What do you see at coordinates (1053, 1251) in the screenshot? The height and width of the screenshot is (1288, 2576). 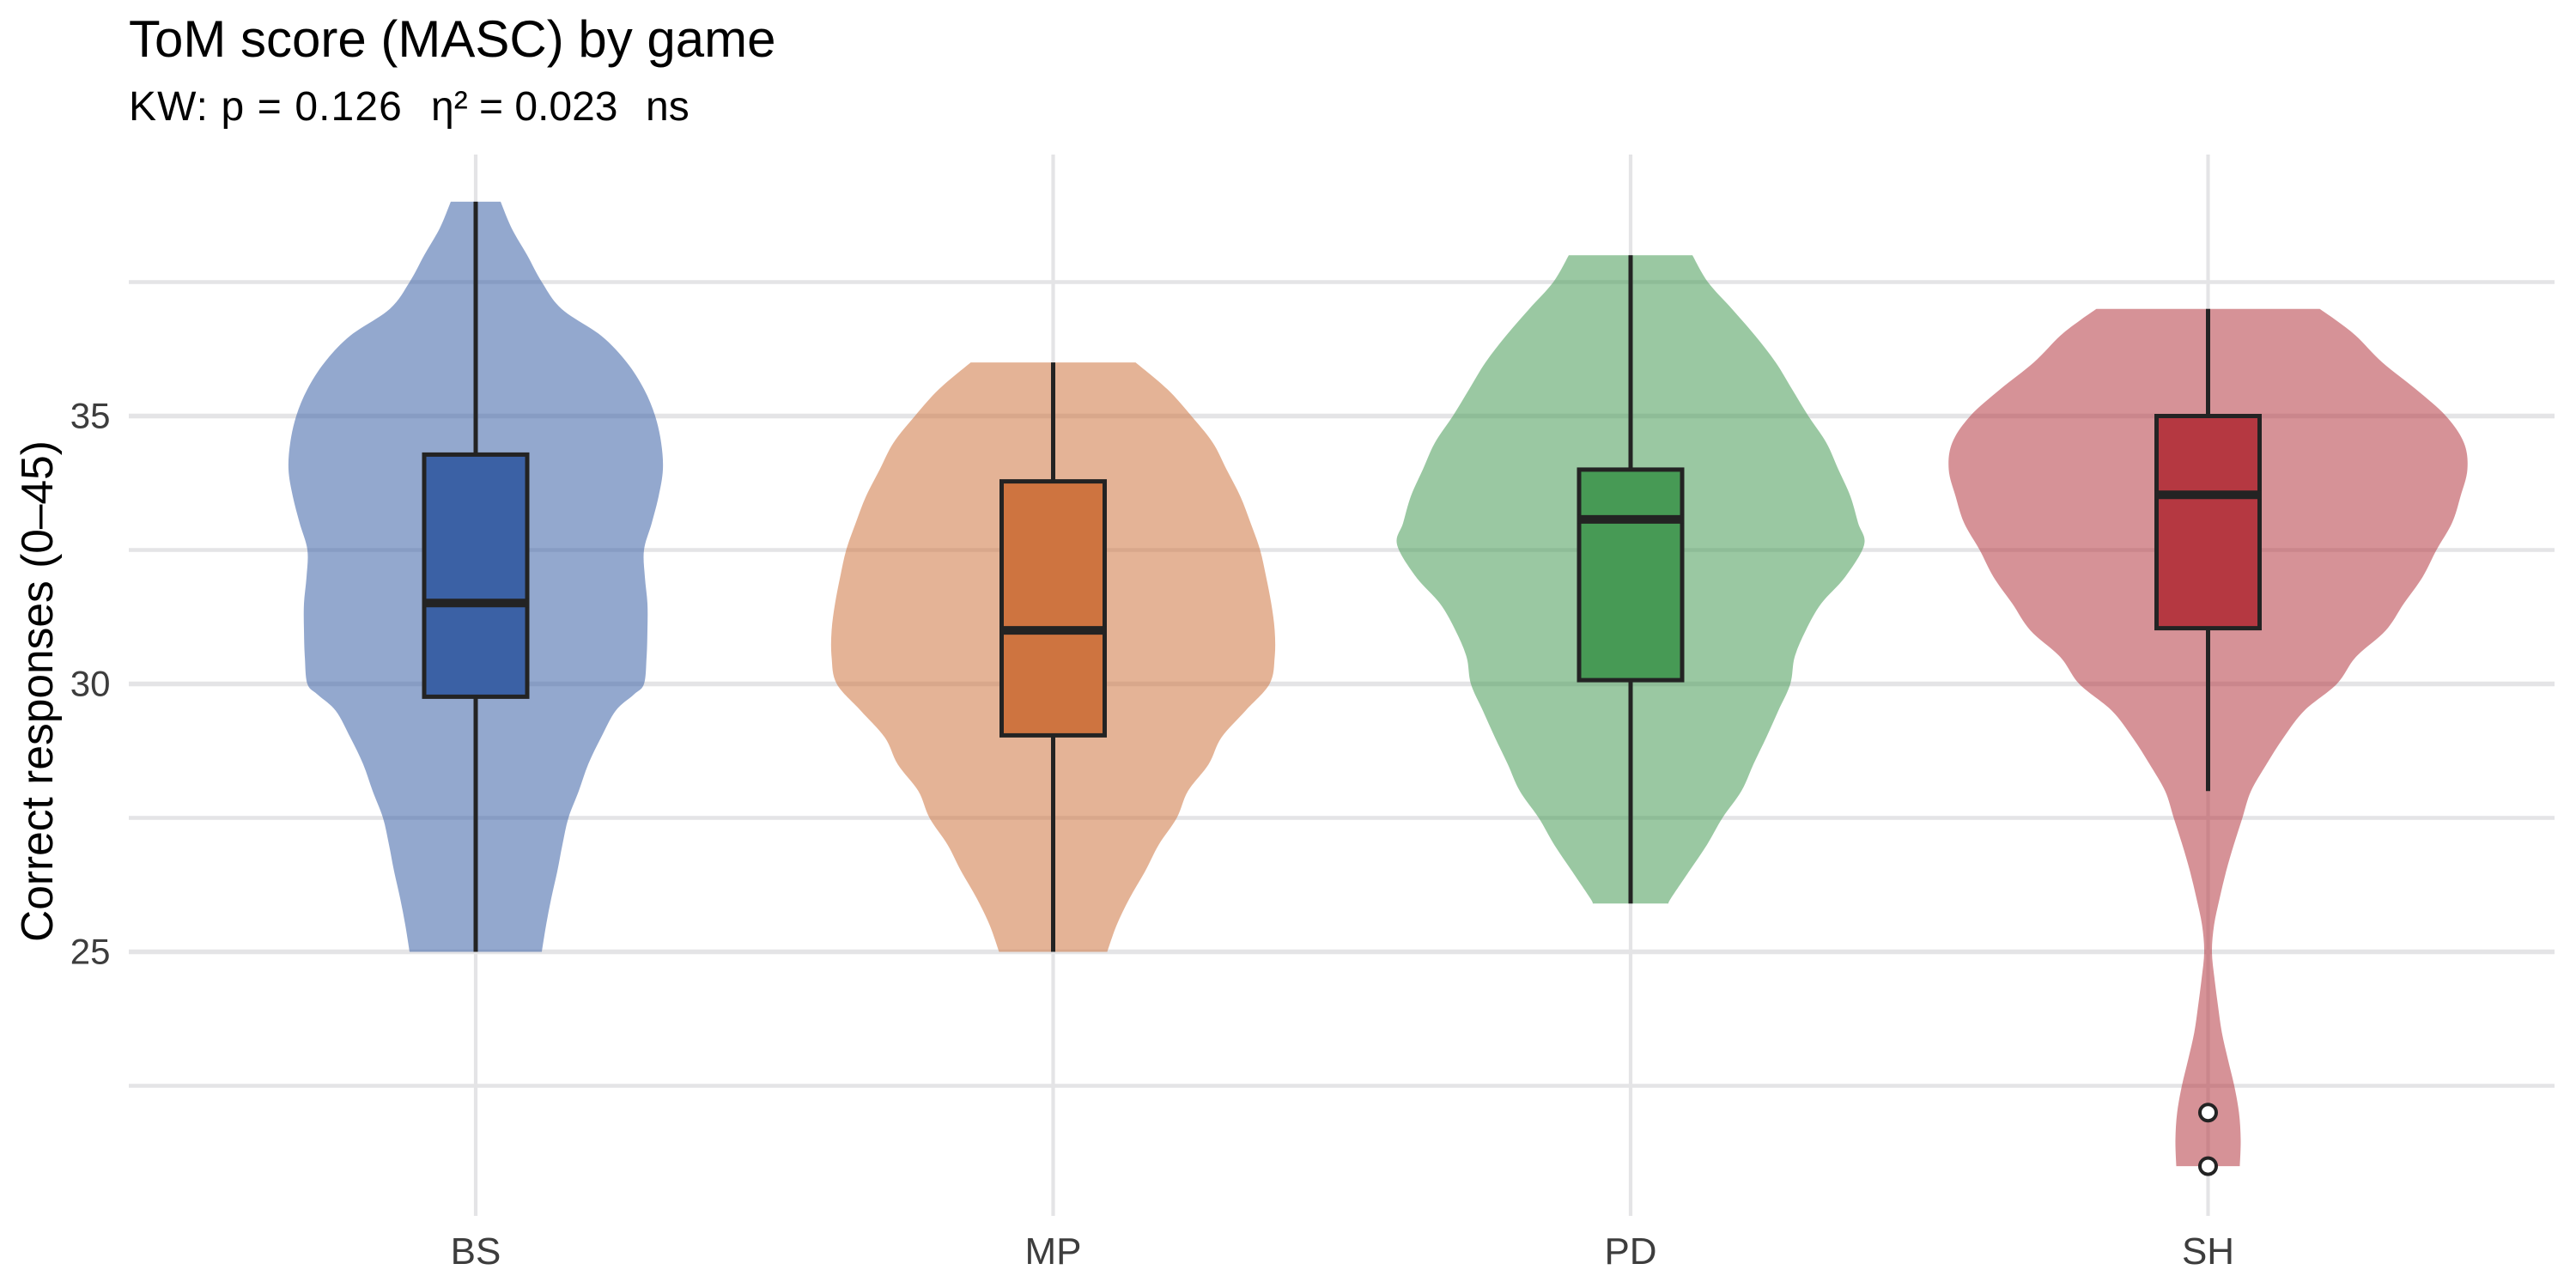 I see `svg-text: MP` at bounding box center [1053, 1251].